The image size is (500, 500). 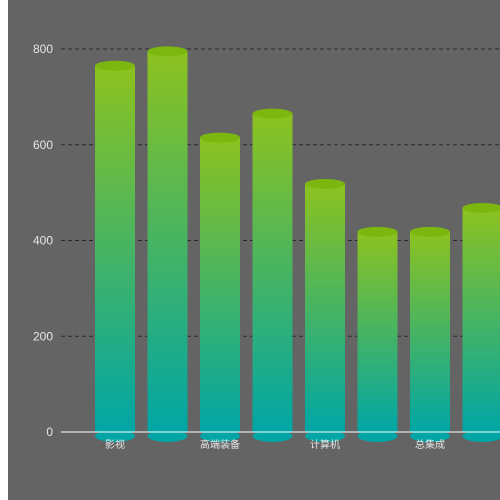 I want to click on x-tick-label: 高端装备, so click(x=220, y=444).